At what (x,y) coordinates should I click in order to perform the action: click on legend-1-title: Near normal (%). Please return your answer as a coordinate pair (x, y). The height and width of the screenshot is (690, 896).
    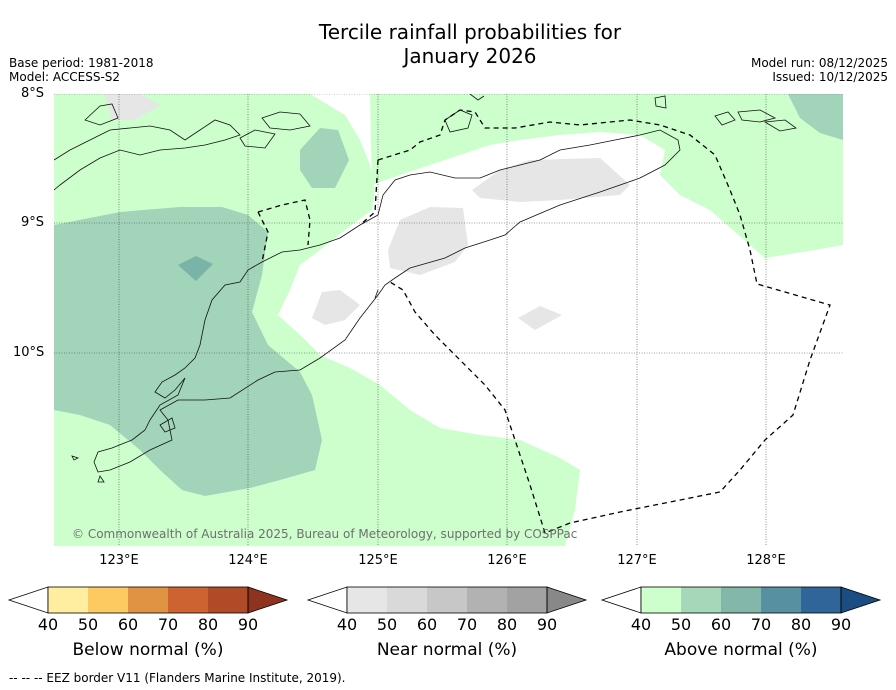
    Looking at the image, I should click on (447, 650).